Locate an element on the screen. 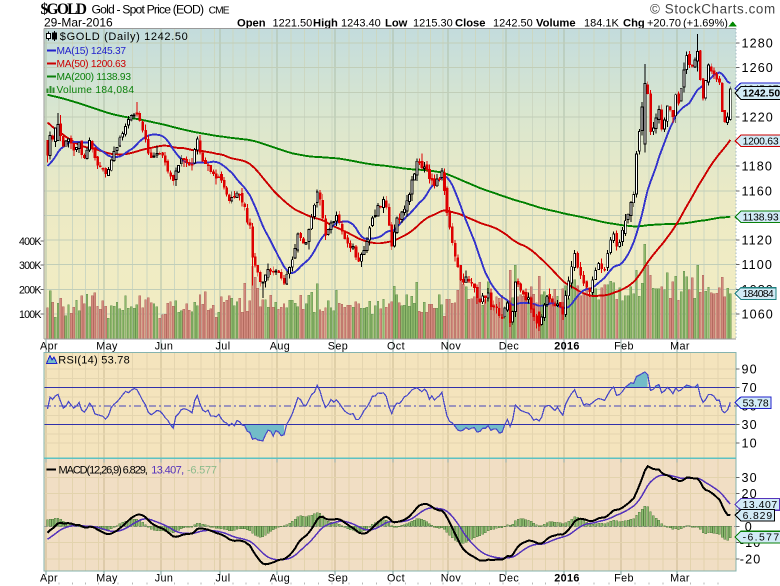  svg-text: 1280 is located at coordinates (758, 44).